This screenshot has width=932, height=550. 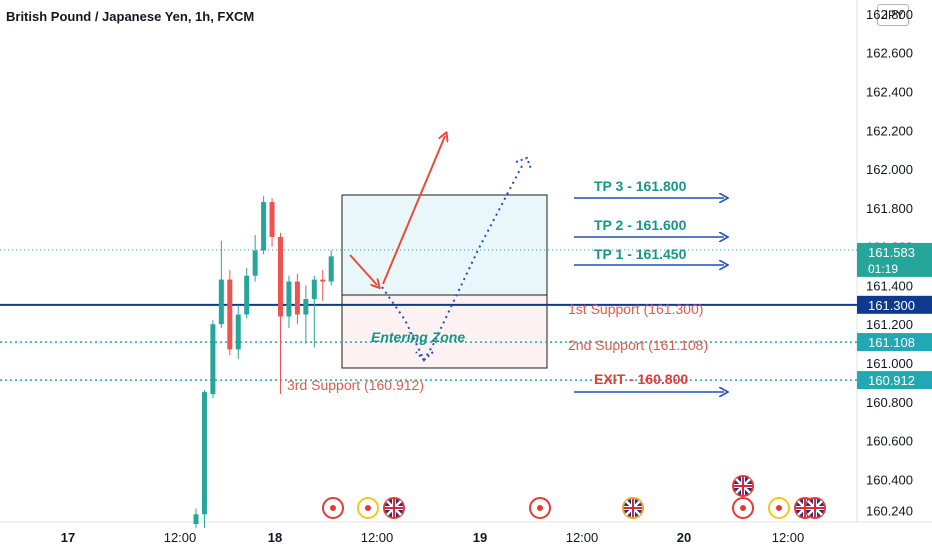 I want to click on y-tick-label: 162.200, so click(x=889, y=130).